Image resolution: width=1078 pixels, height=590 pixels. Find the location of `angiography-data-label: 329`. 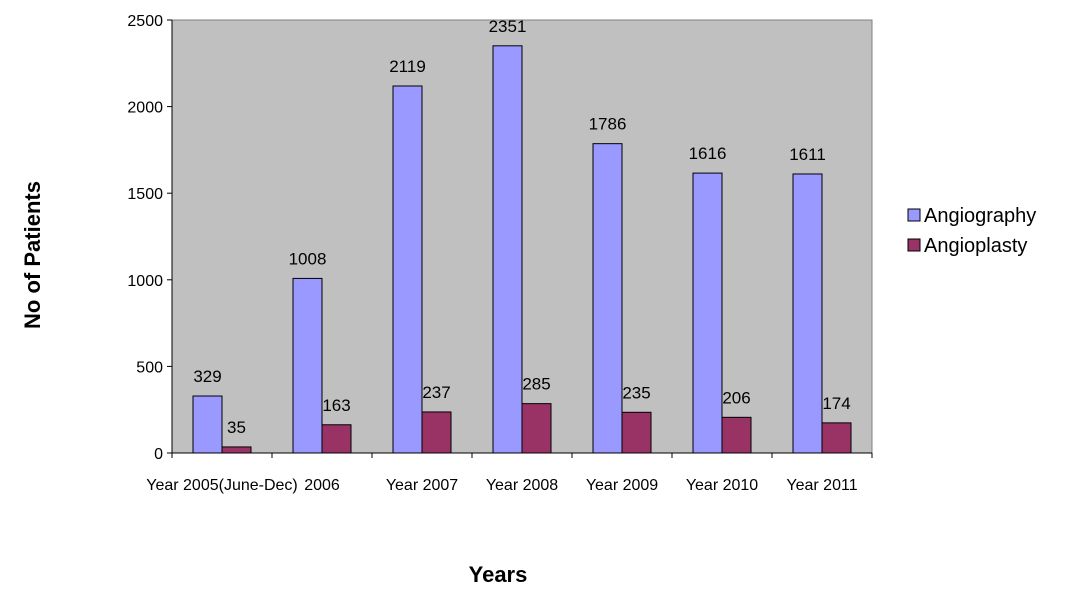

angiography-data-label: 329 is located at coordinates (207, 376).